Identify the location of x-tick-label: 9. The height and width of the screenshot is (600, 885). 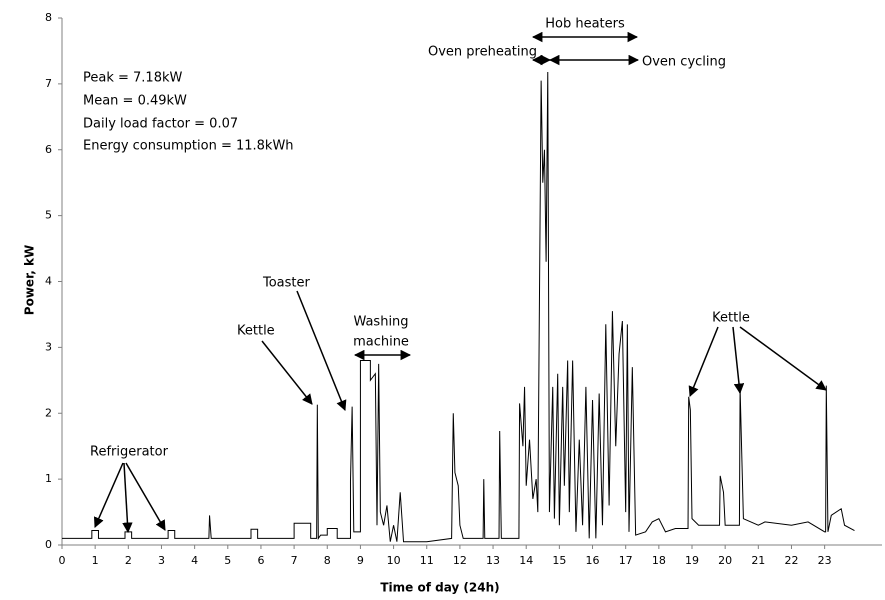
(360, 560).